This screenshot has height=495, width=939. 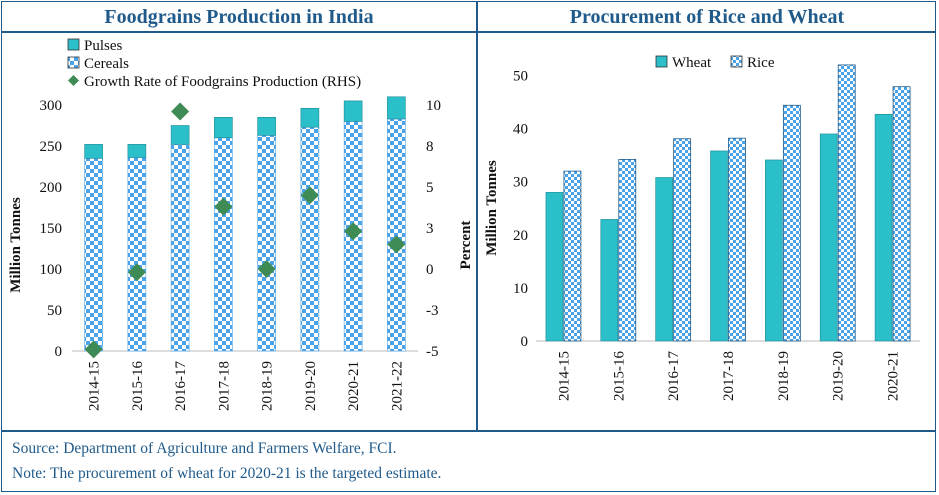 What do you see at coordinates (468, 32) in the screenshot?
I see `title-divider` at bounding box center [468, 32].